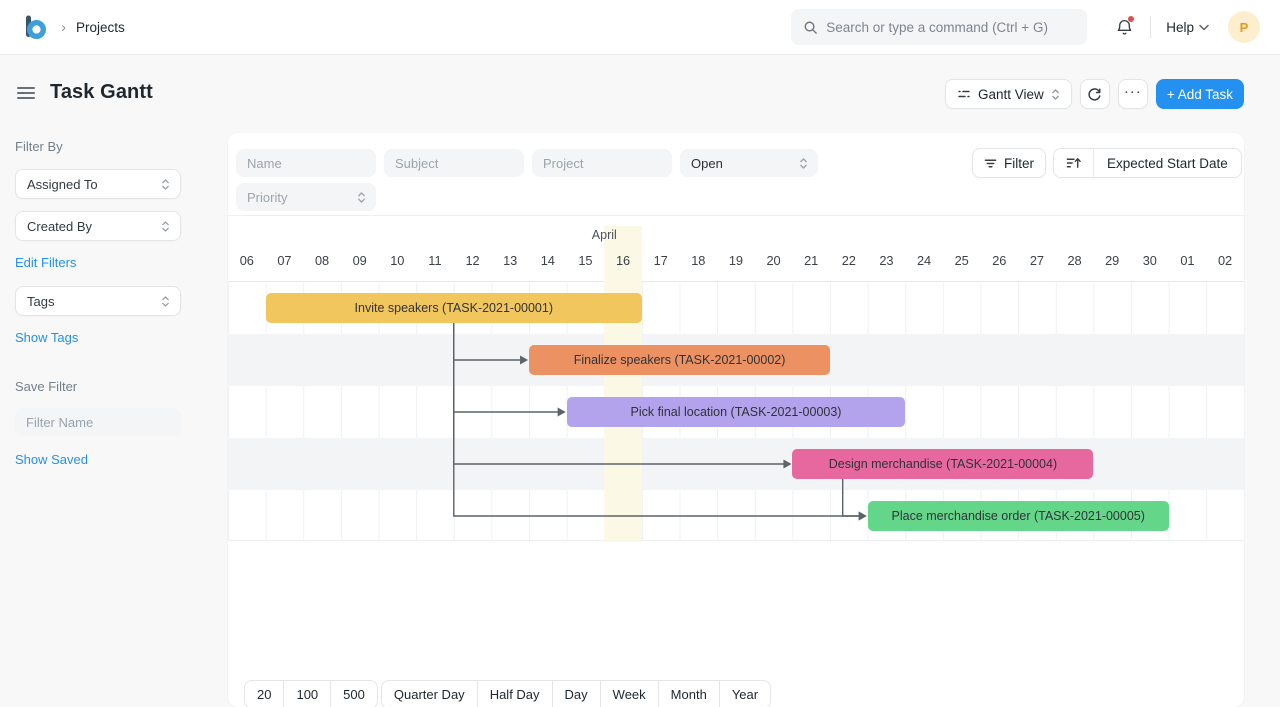  Describe the element at coordinates (629, 693) in the screenshot. I see `view-mode-button: Week` at that location.